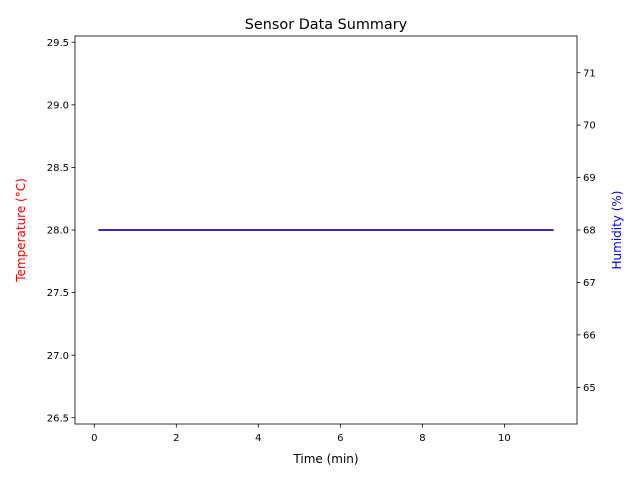 The width and height of the screenshot is (640, 480). I want to click on x-tick-label: 6, so click(340, 438).